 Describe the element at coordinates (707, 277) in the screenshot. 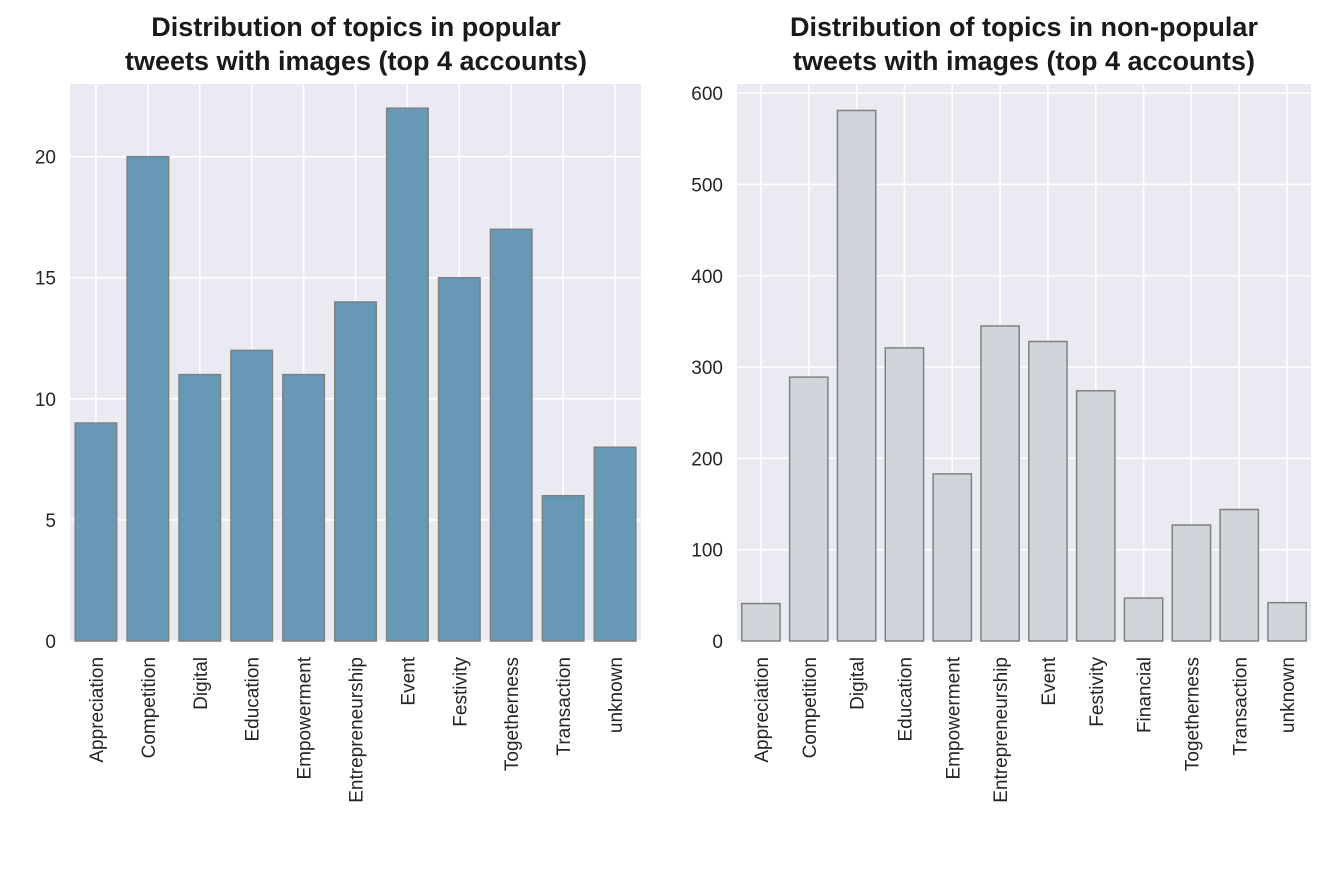

I see `y-tick-label: 400` at that location.